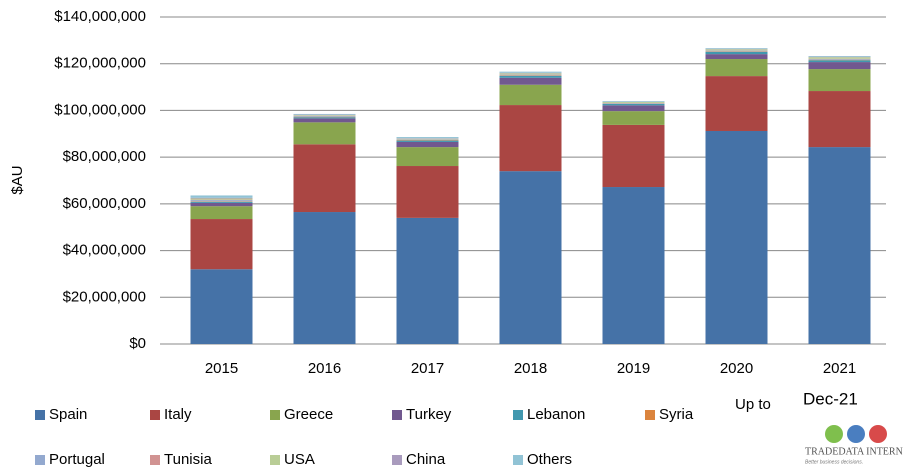 The height and width of the screenshot is (470, 903). What do you see at coordinates (104, 250) in the screenshot?
I see `y-tick-label: $40,000,000` at bounding box center [104, 250].